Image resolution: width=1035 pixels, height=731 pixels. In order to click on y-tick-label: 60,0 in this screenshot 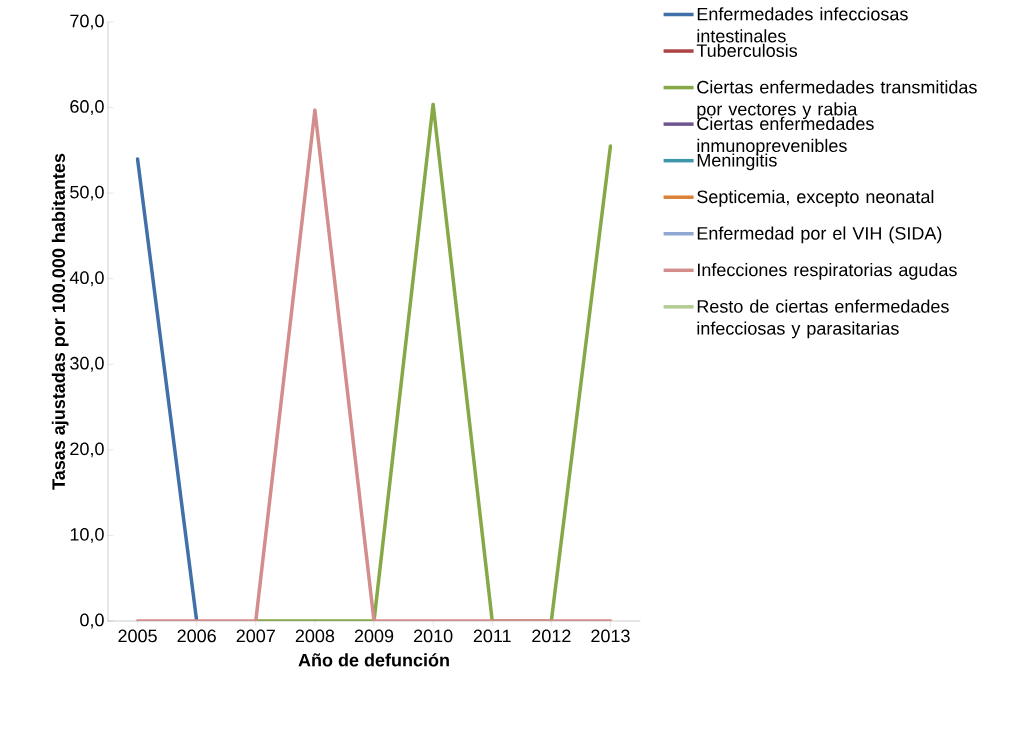, I will do `click(87, 108)`.